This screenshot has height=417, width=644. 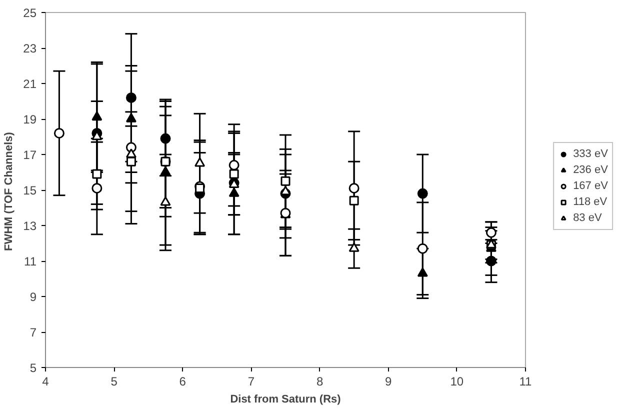 What do you see at coordinates (33, 333) in the screenshot?
I see `y-tick-label: 7` at bounding box center [33, 333].